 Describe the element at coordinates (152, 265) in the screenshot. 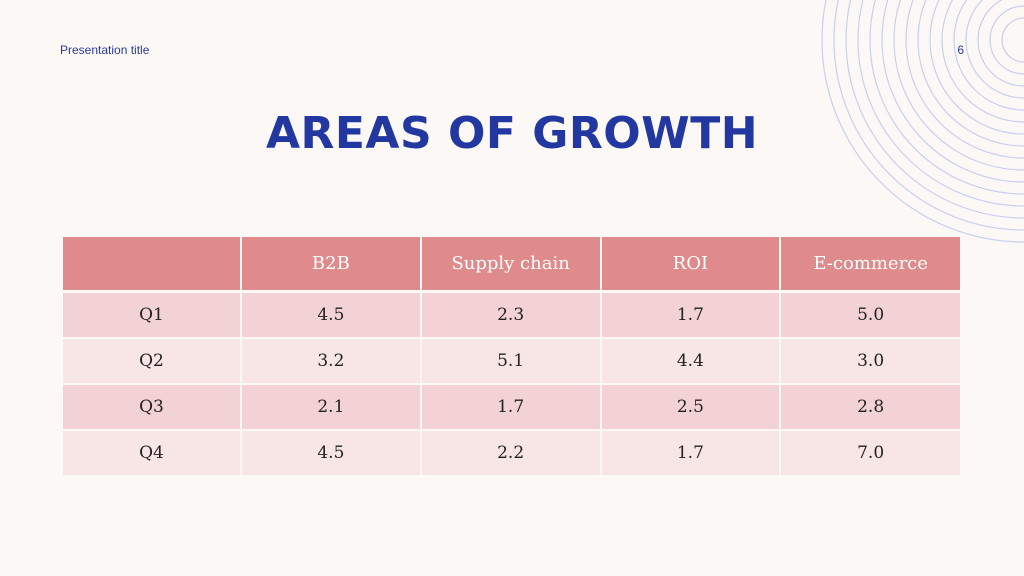

I see `column-header-empty` at that location.